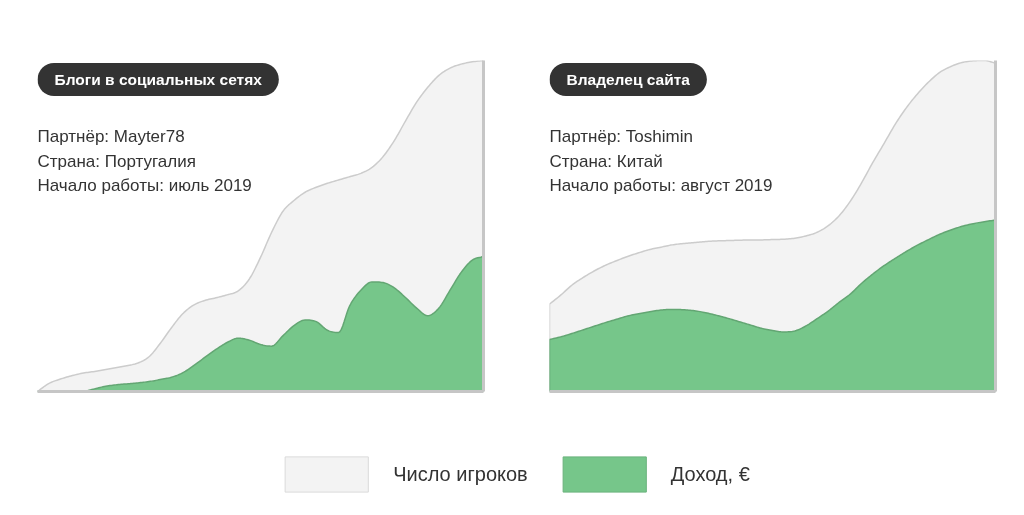  Describe the element at coordinates (628, 79) in the screenshot. I see `text: Владелец сайта` at that location.